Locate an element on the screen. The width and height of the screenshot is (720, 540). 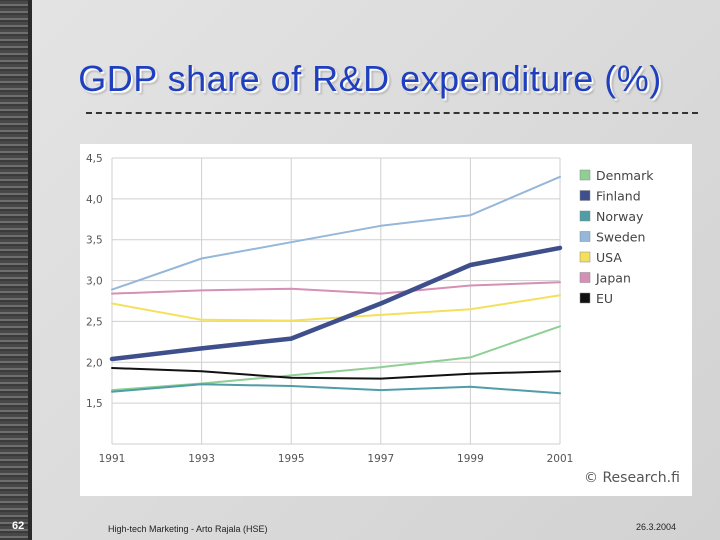
x-tick-label: 1991 is located at coordinates (112, 459).